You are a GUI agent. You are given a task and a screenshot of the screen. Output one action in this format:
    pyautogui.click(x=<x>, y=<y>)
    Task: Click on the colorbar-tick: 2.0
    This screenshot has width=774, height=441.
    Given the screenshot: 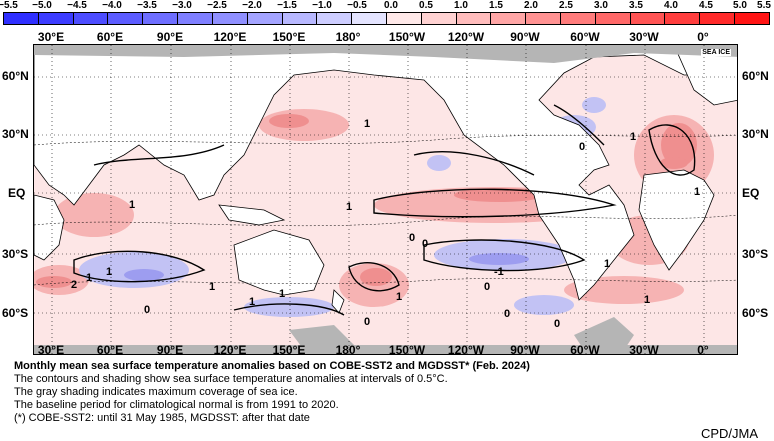 What is the action you would take?
    pyautogui.click(x=531, y=5)
    